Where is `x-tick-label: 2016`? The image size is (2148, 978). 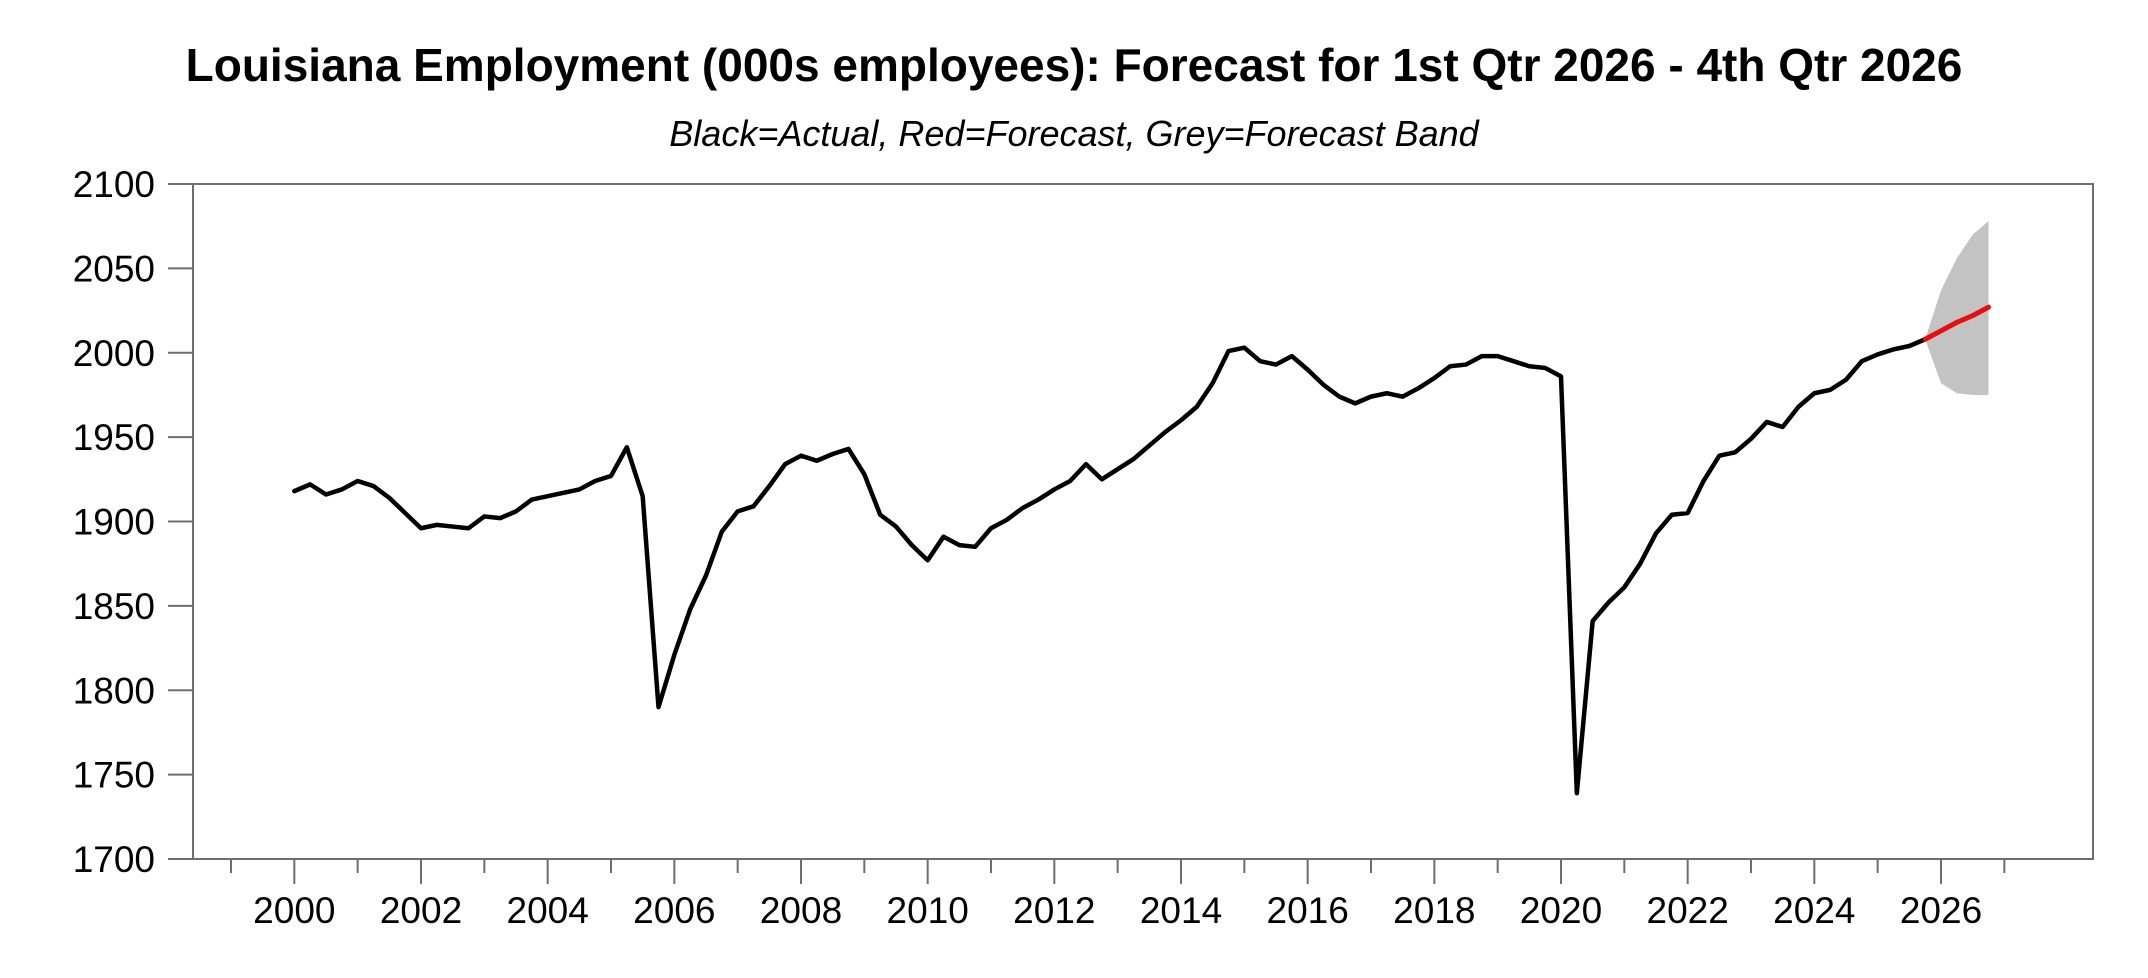
x-tick-label: 2016 is located at coordinates (1308, 910).